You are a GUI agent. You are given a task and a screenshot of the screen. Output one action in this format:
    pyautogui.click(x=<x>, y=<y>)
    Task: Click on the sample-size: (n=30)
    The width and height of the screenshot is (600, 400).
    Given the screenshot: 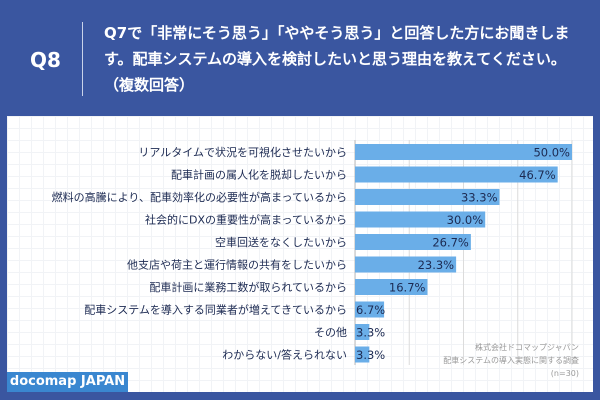 What is the action you would take?
    pyautogui.click(x=564, y=373)
    